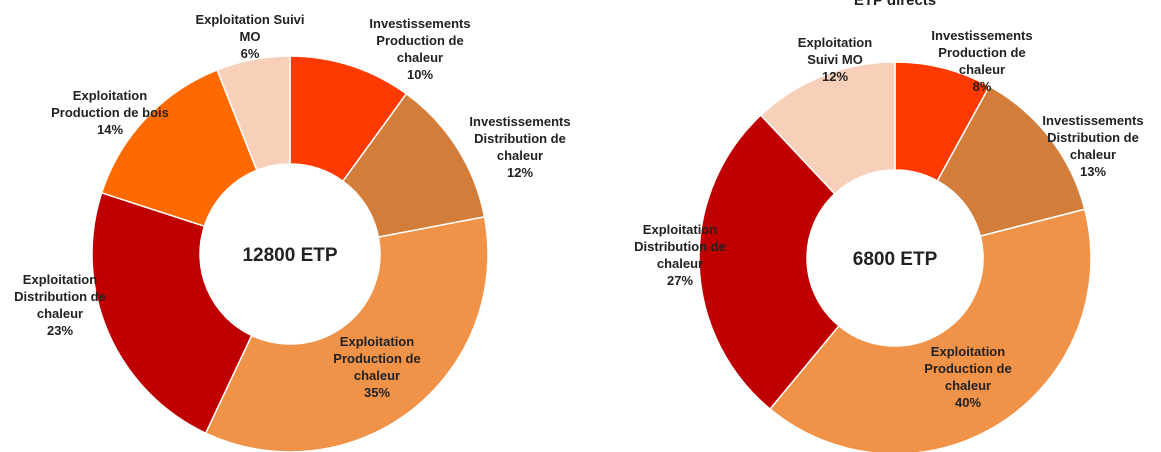 This screenshot has width=1161, height=452. What do you see at coordinates (60, 330) in the screenshot?
I see `value-label: 23%` at bounding box center [60, 330].